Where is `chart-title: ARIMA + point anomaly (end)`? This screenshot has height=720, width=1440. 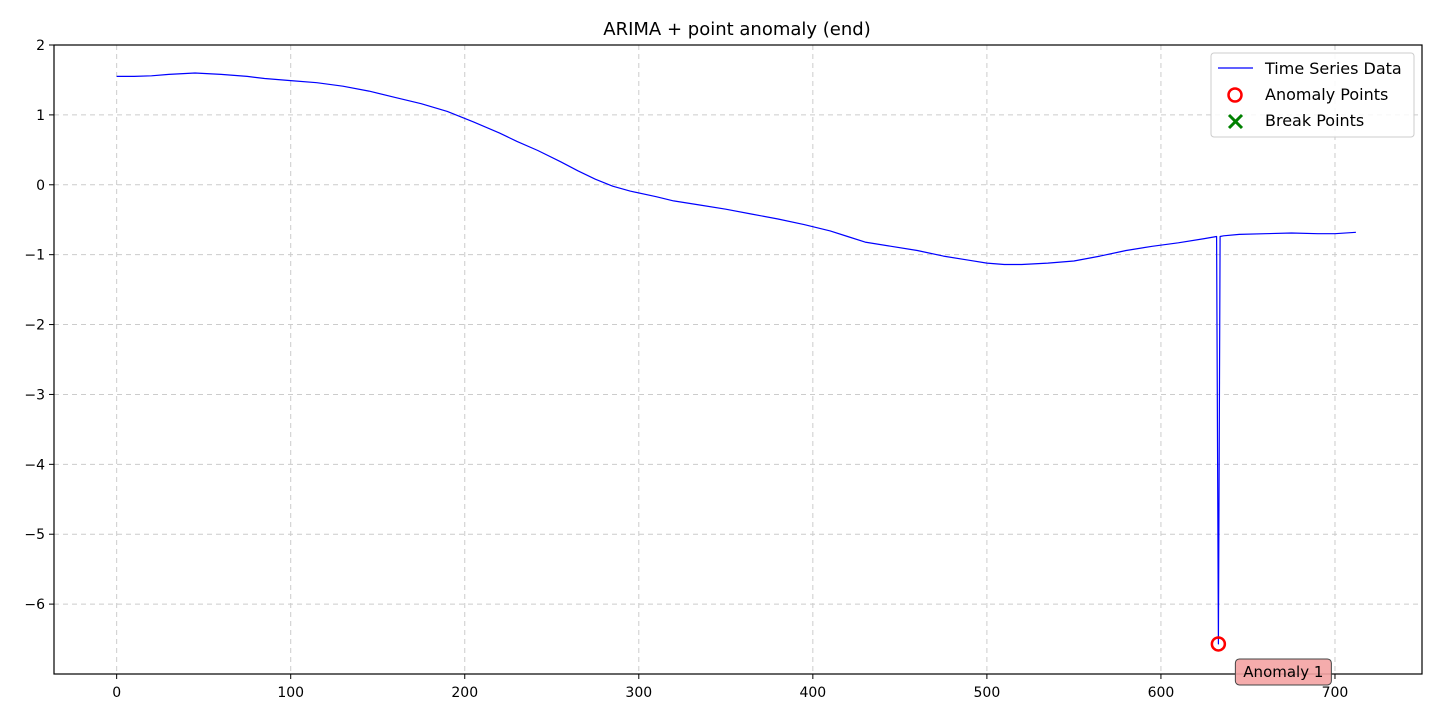
chart-title: ARIMA + point anomaly (end) is located at coordinates (736, 29).